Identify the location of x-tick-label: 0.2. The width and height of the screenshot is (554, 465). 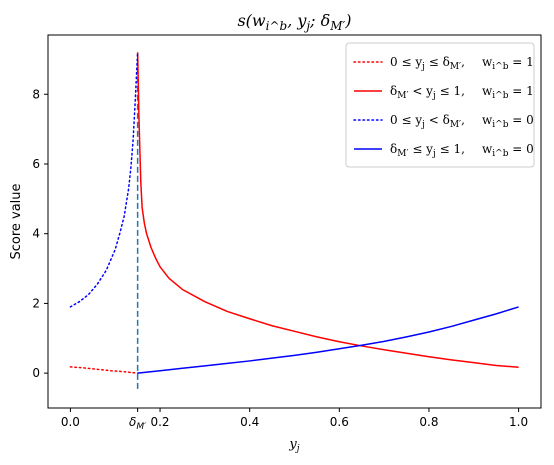
(159, 422).